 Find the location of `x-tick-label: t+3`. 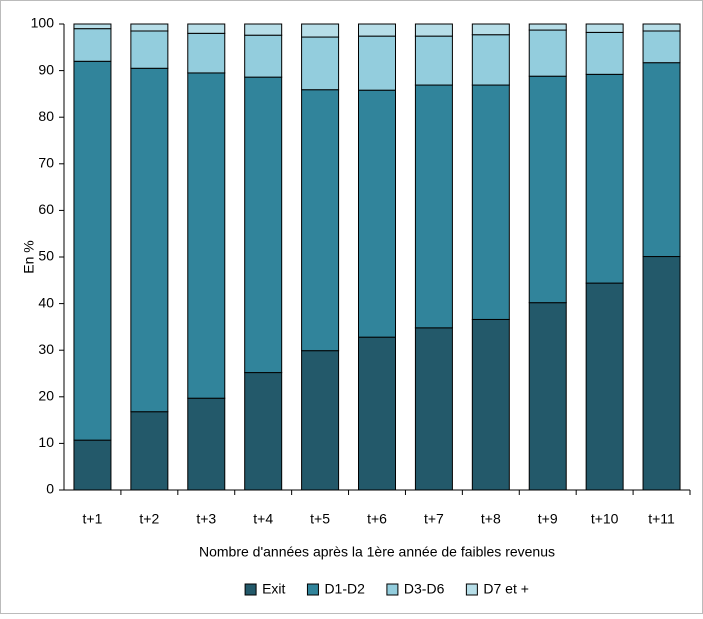

x-tick-label: t+3 is located at coordinates (206, 519).